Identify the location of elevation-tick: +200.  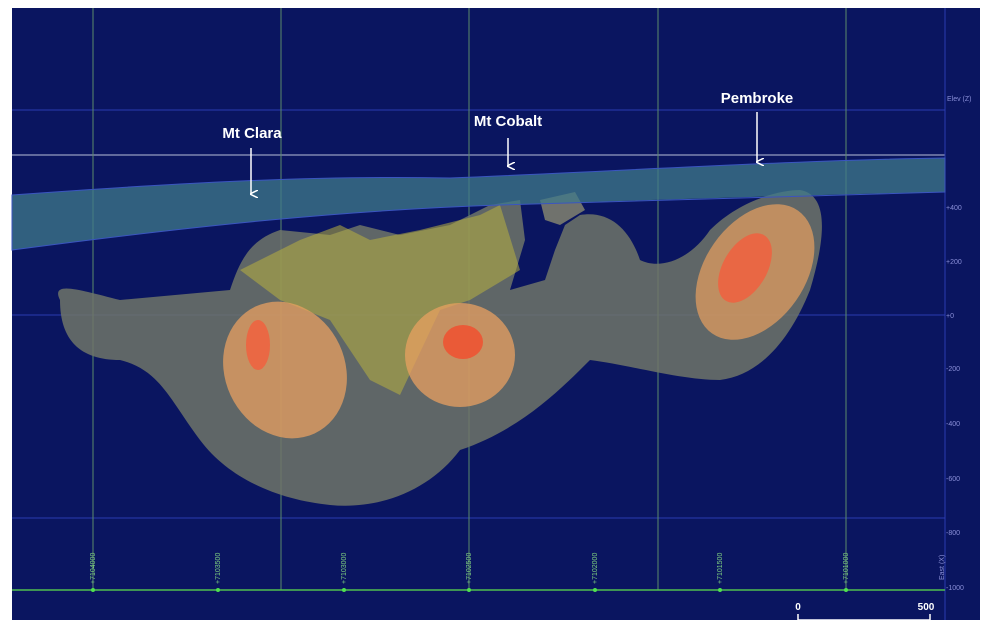
(954, 262).